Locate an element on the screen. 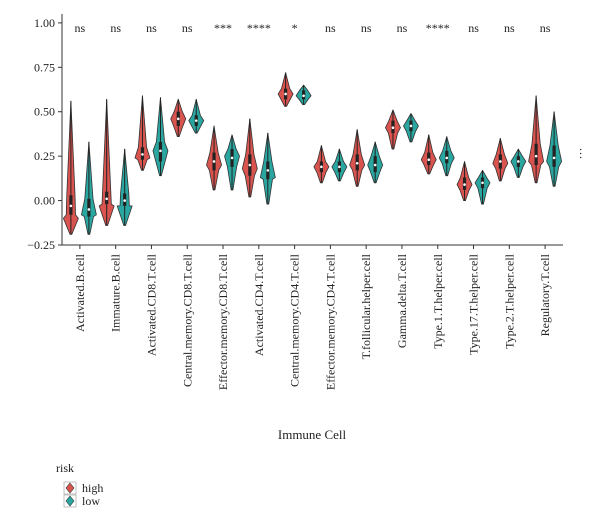 The width and height of the screenshot is (600, 530). y-tick-label: −0.25 is located at coordinates (41, 245).